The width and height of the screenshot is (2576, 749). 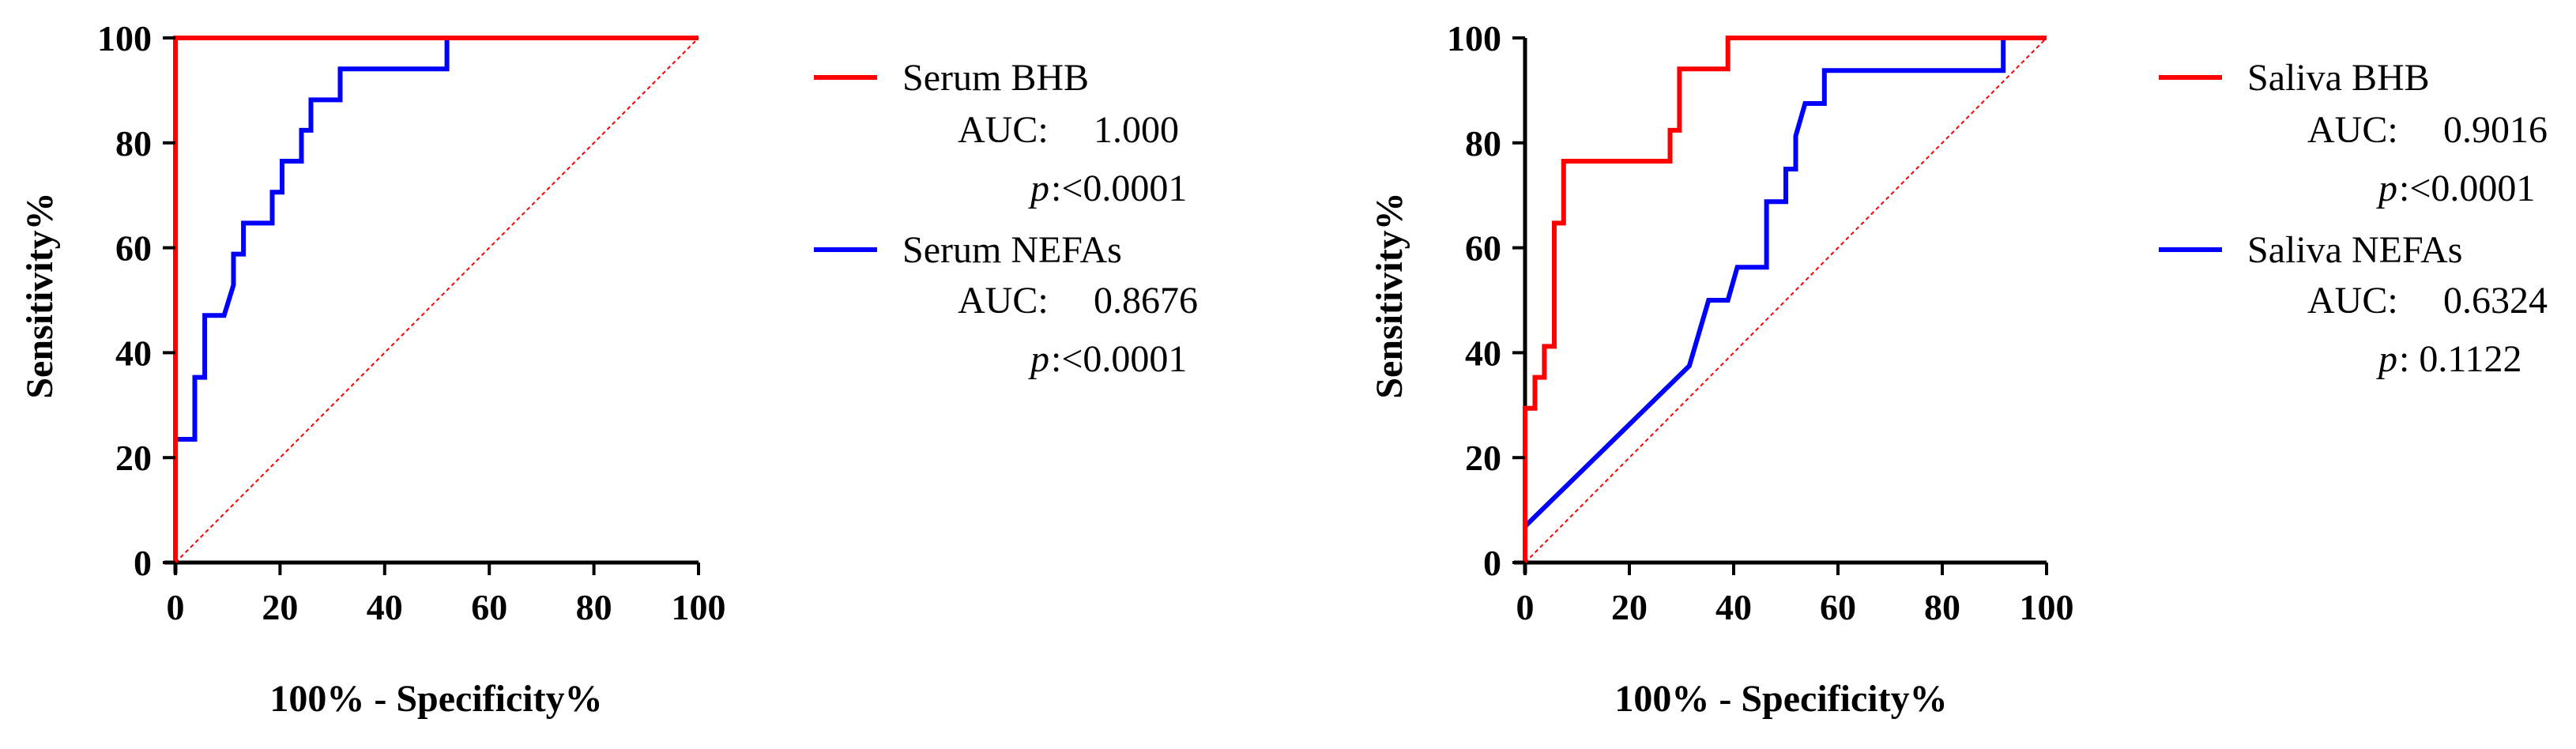 What do you see at coordinates (2460, 359) in the screenshot?
I see `p-value-saliva-nefas: : 0.1122` at bounding box center [2460, 359].